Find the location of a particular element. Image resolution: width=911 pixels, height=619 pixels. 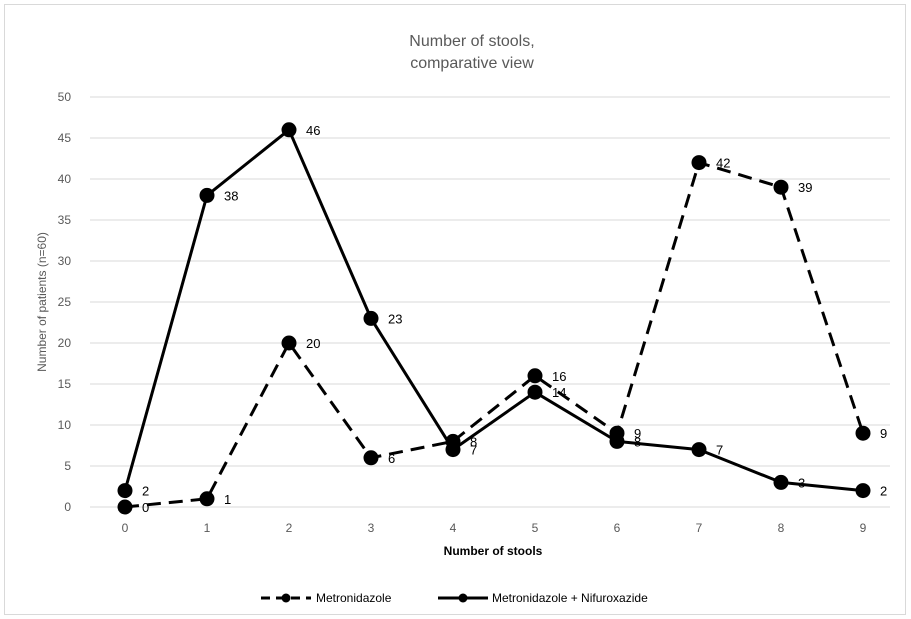

y-axis-title: Number of patients (n=60) is located at coordinates (42, 302).